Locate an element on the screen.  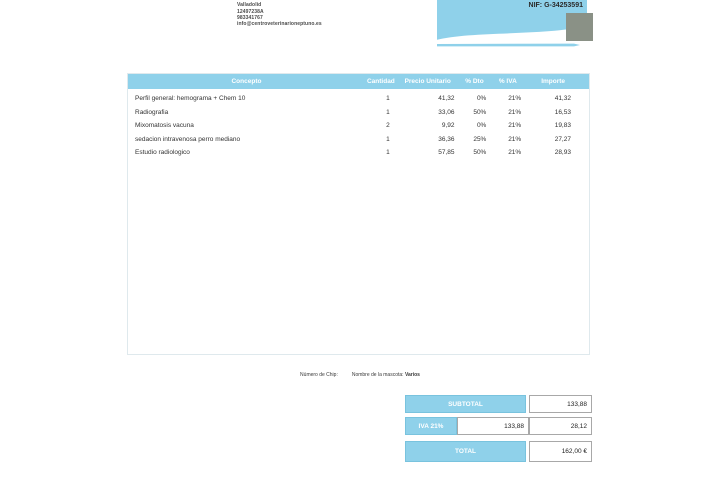
banner-white-wave is located at coordinates (512, 33).